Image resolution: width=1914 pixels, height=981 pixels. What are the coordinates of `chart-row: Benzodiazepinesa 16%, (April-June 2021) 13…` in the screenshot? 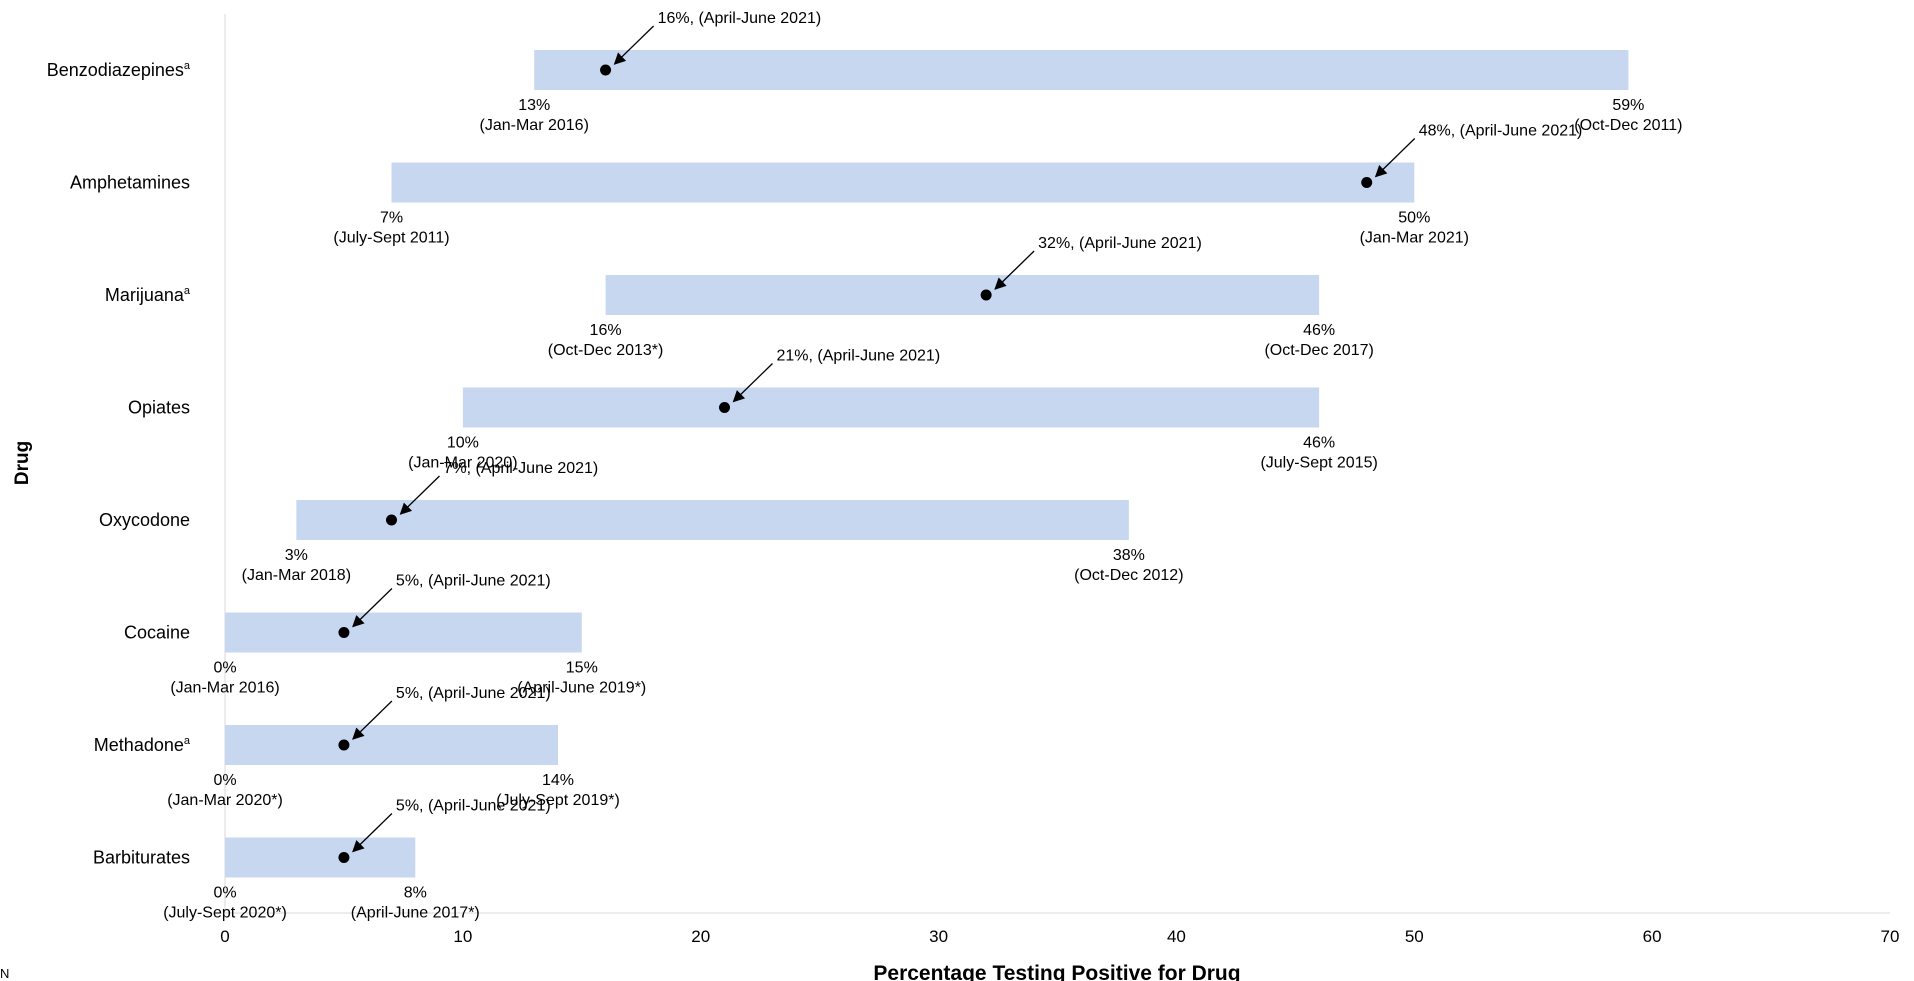 It's located at (865, 72).